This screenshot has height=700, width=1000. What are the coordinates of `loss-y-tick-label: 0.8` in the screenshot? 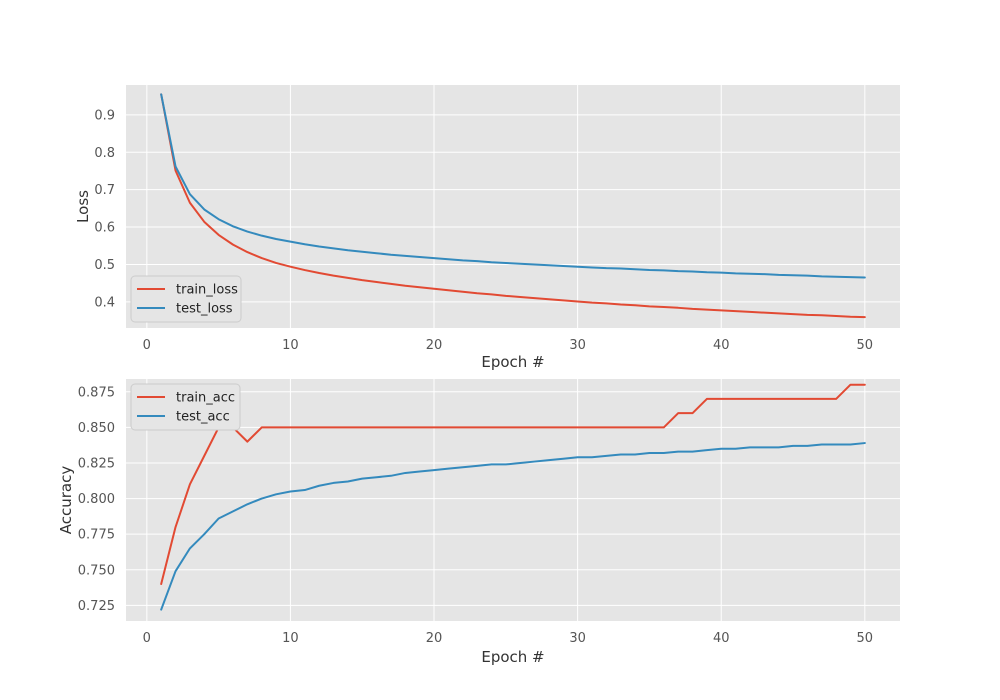 It's located at (104, 153).